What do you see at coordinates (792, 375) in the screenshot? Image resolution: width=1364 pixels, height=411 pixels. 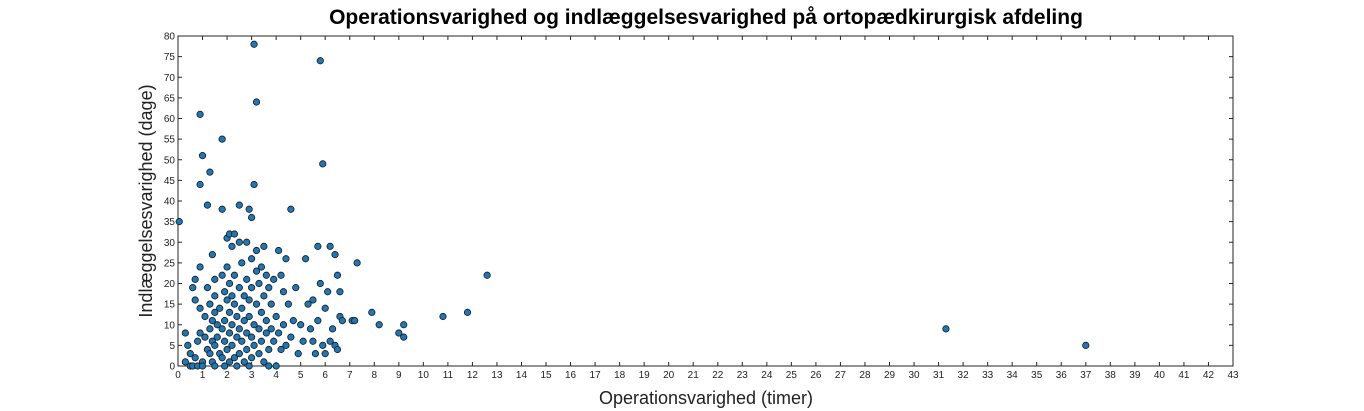 I see `x-tick-label: 25` at bounding box center [792, 375].